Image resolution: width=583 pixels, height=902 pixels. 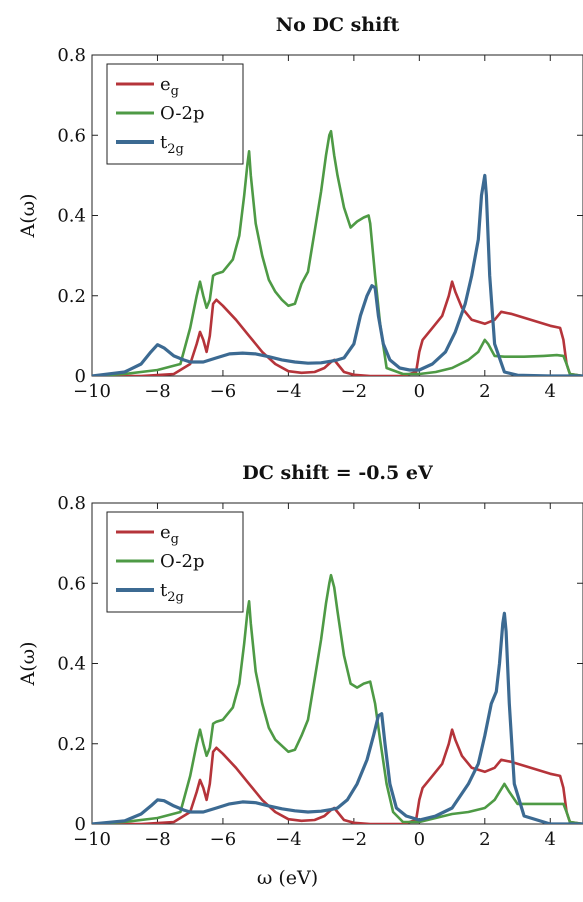 I want to click on x-axis-label: ω (eV), so click(x=287, y=878).